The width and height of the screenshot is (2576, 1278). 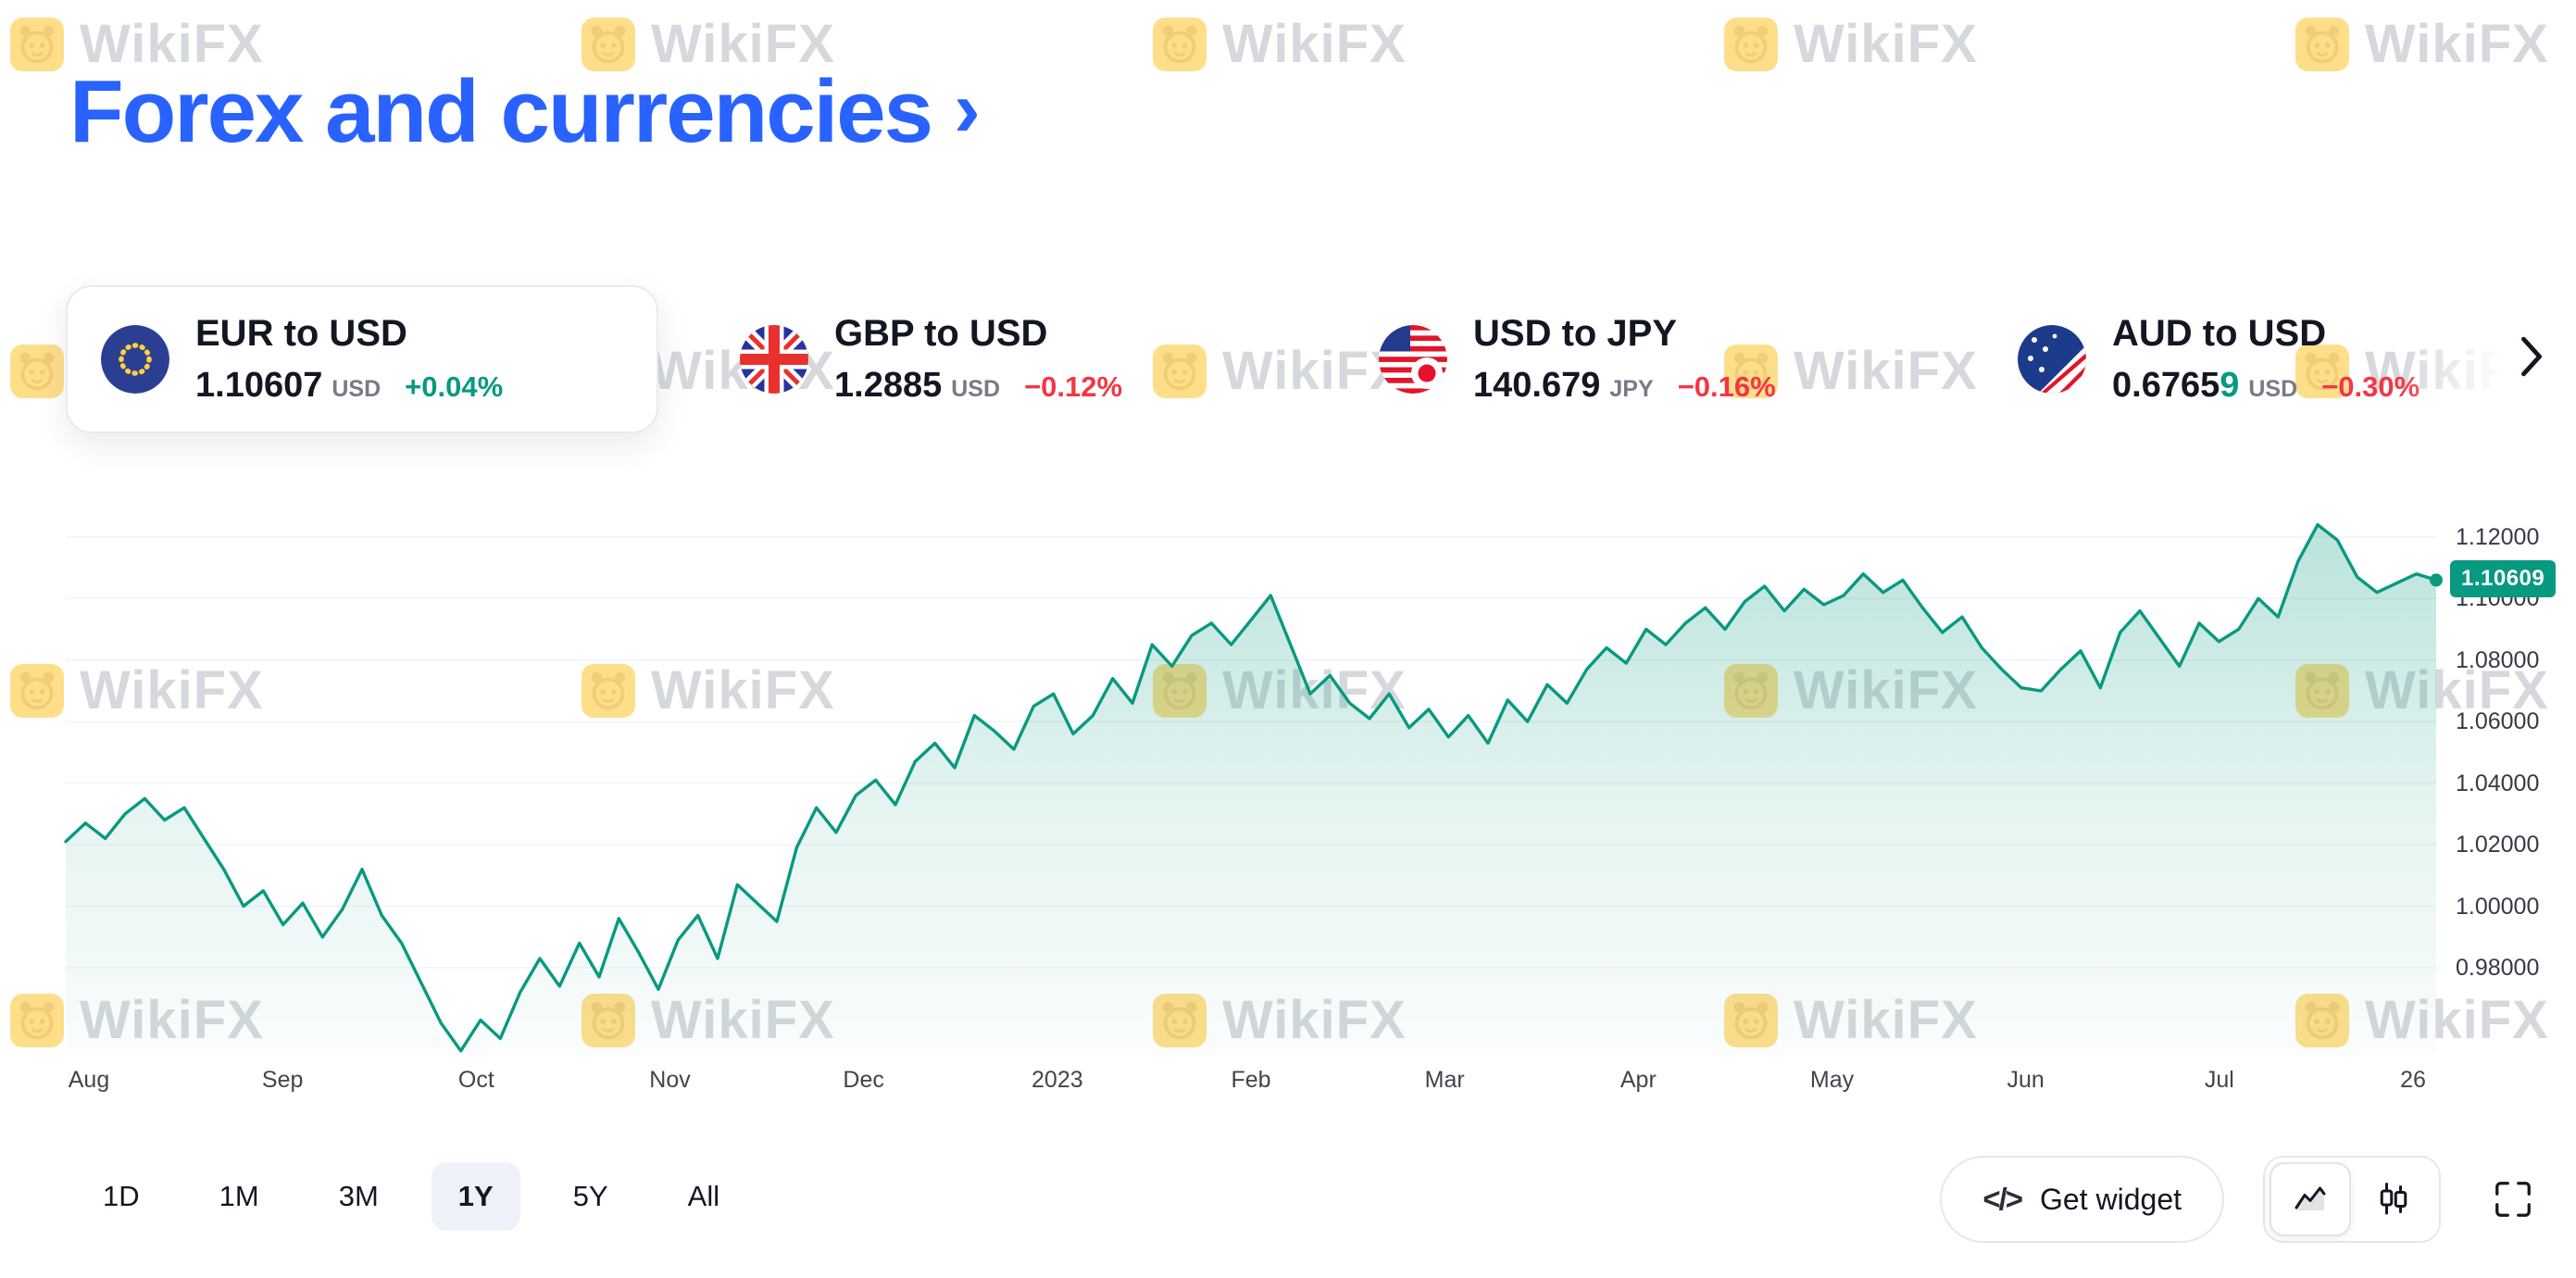 I want to click on pair-price: 0.6765, so click(x=2166, y=385).